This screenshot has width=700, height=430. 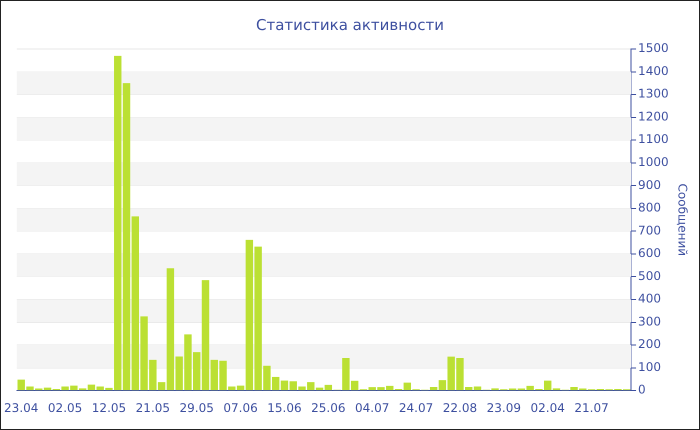 What do you see at coordinates (649, 299) in the screenshot?
I see `y-tick-label: 400` at bounding box center [649, 299].